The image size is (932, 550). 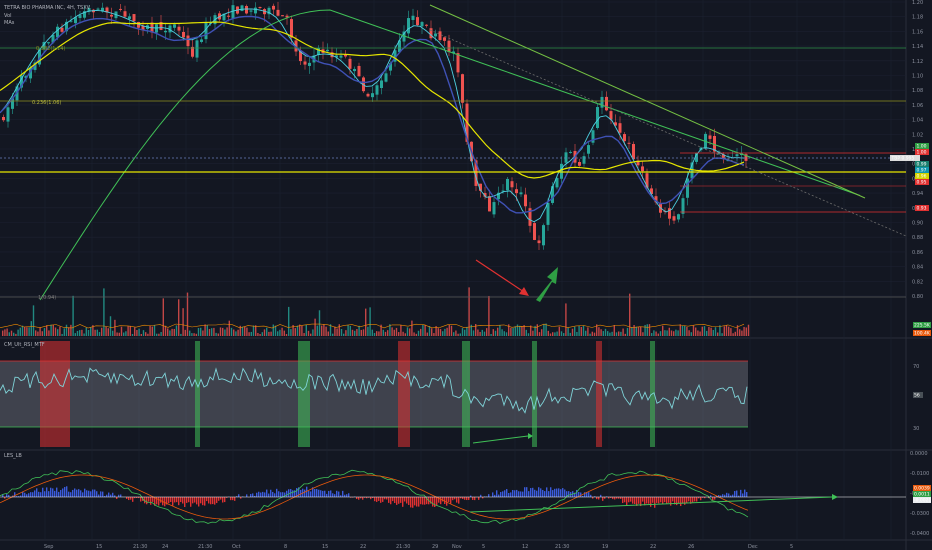 What do you see at coordinates (605, 547) in the screenshot?
I see `time-tick-label: 19` at bounding box center [605, 547].